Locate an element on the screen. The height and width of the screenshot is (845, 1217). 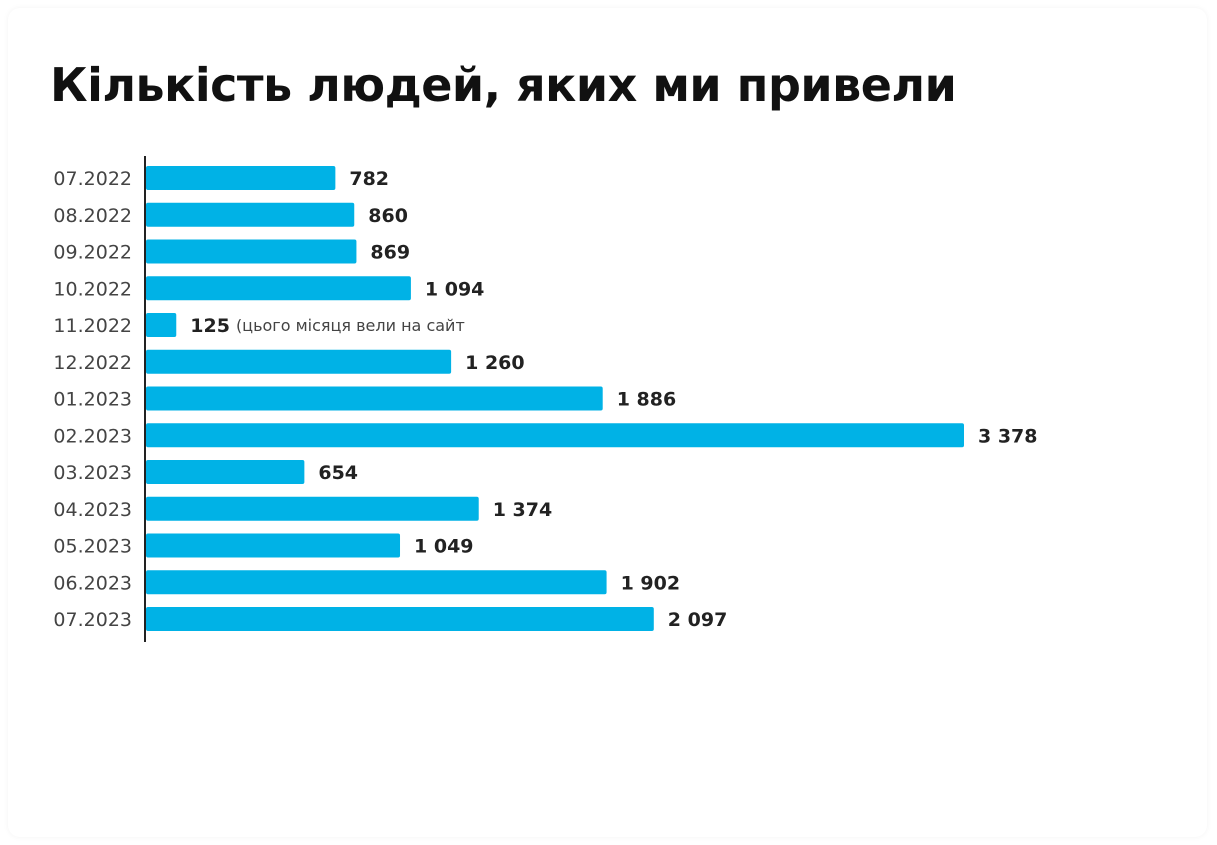
bar-09.2022 is located at coordinates (251, 251).